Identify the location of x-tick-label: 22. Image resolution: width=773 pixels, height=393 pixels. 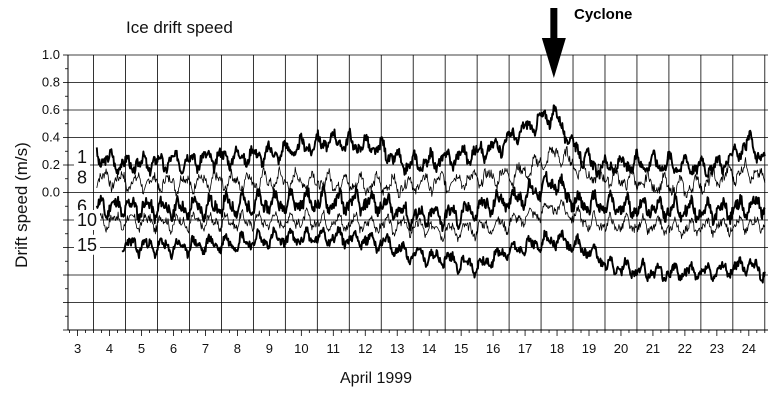
(685, 348).